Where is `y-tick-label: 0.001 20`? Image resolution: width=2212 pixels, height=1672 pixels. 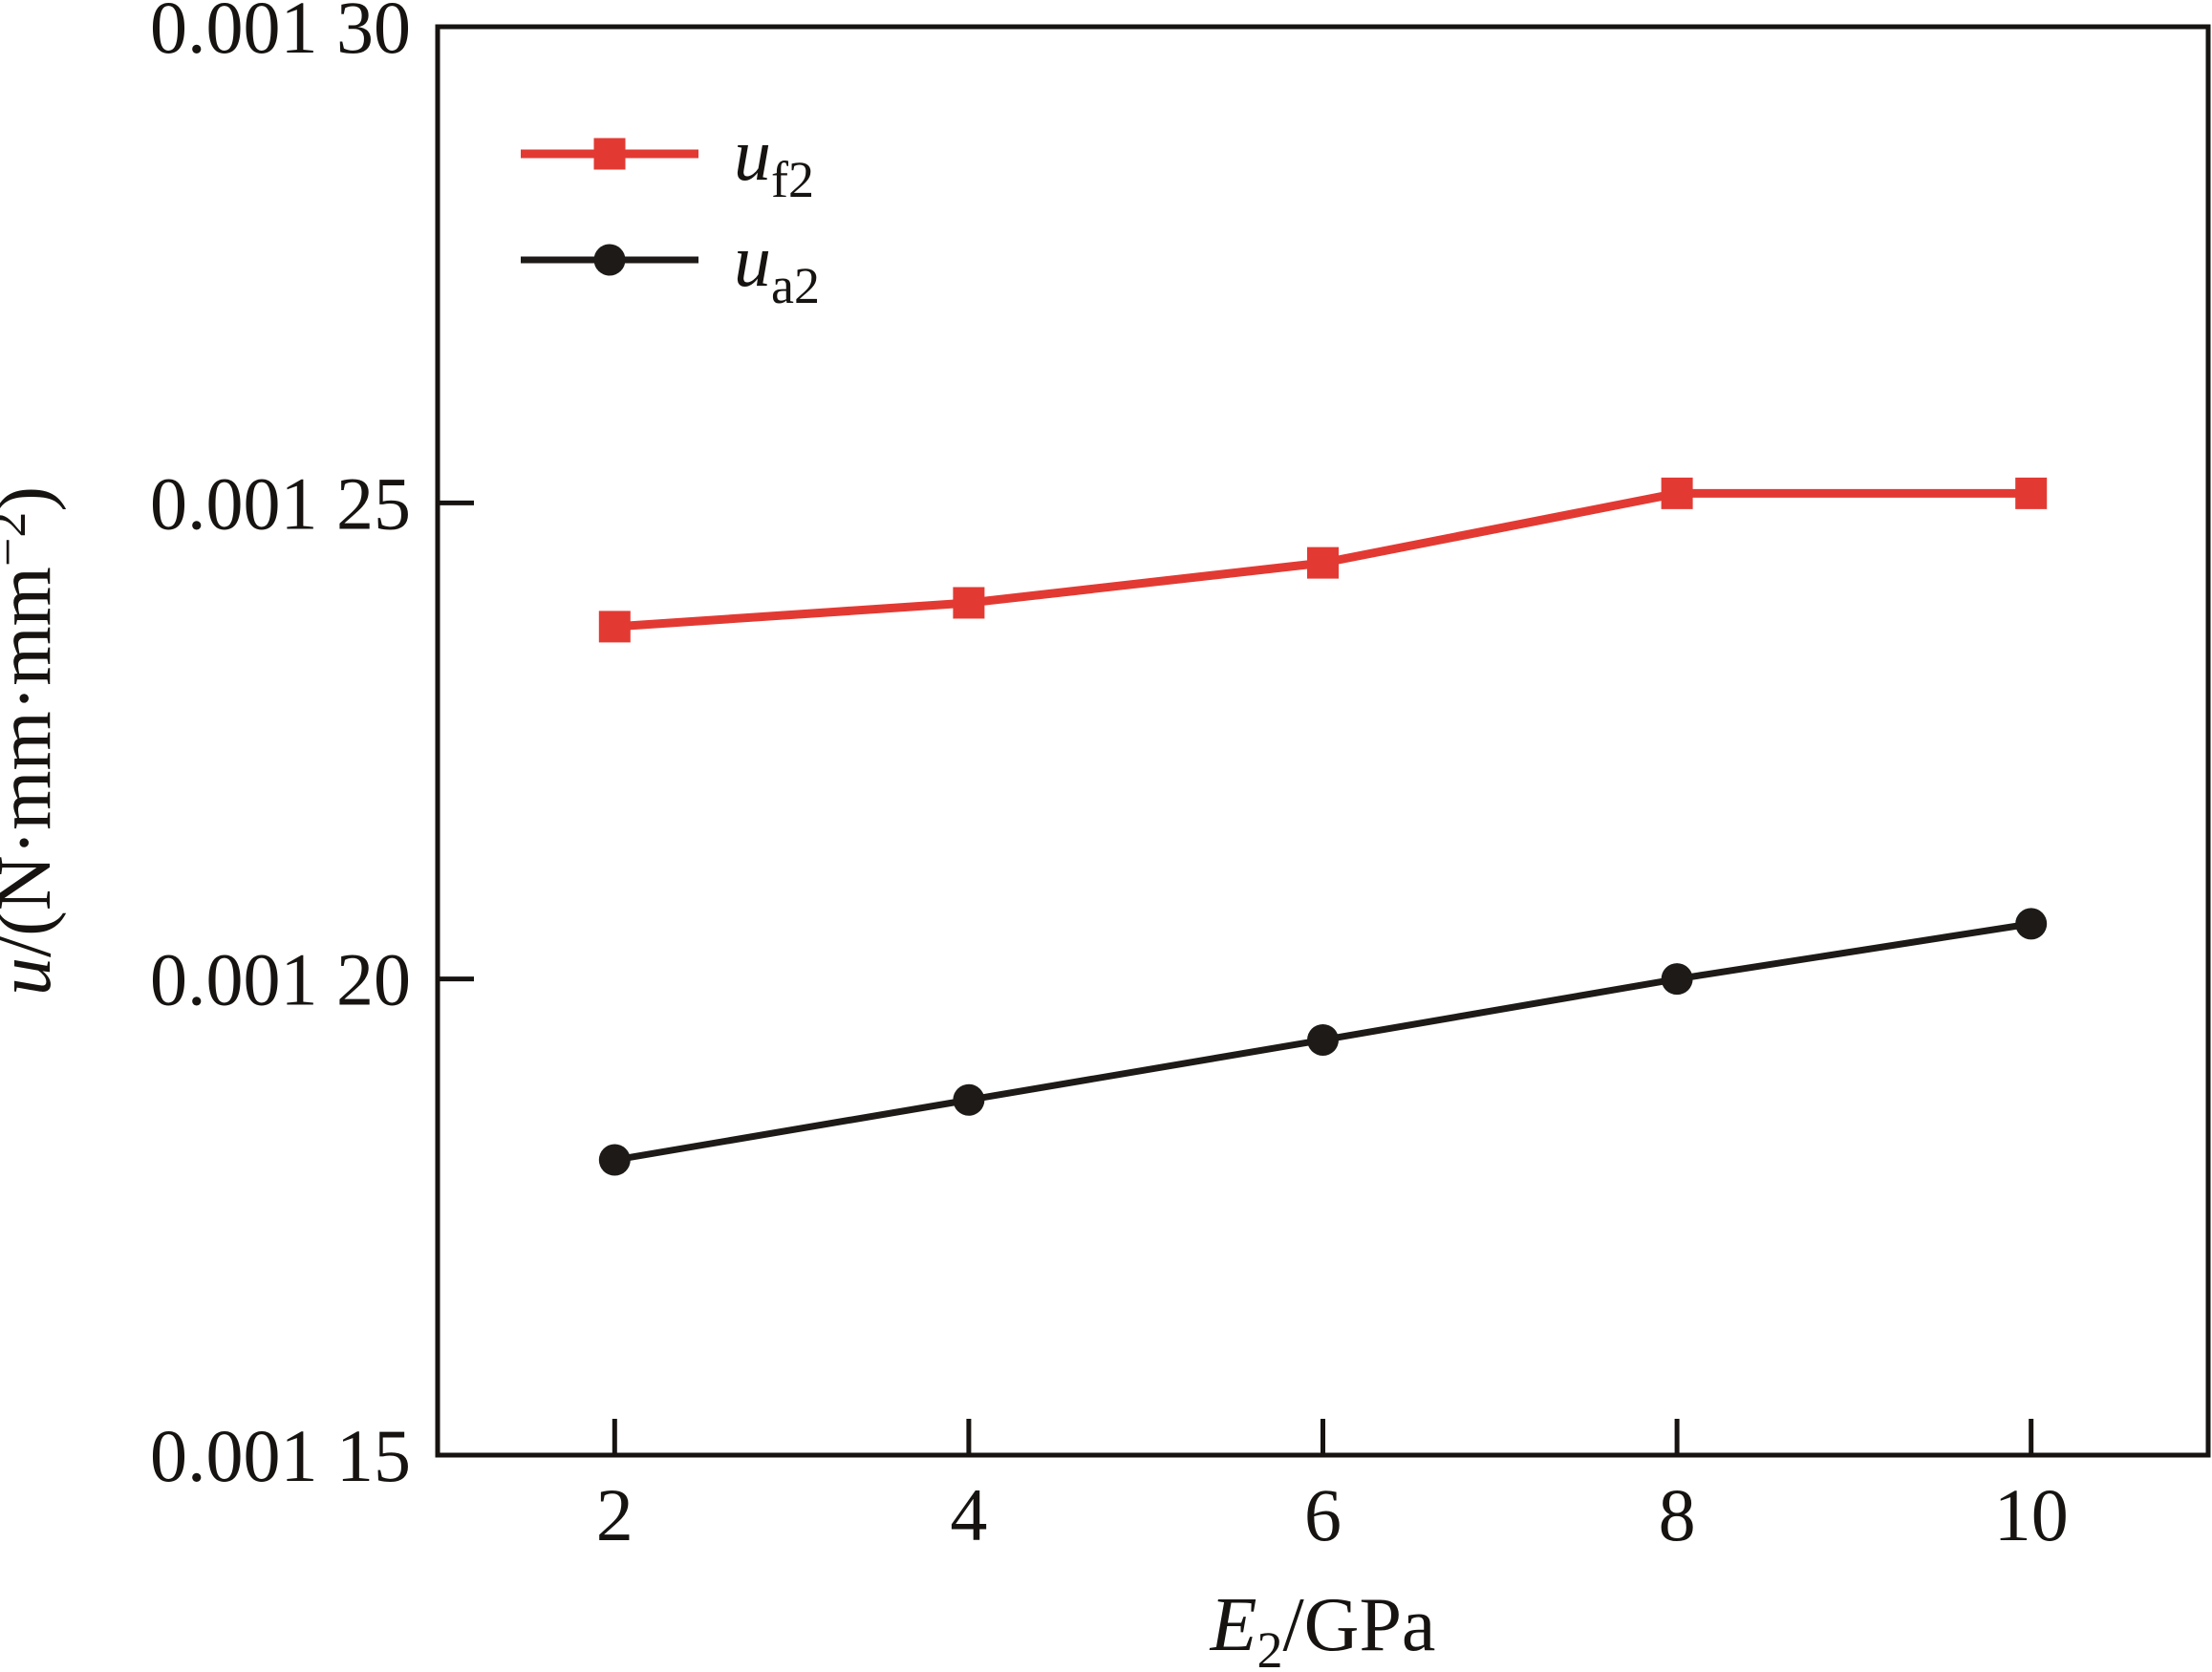
y-tick-label: 0.001 20 is located at coordinates (280, 979).